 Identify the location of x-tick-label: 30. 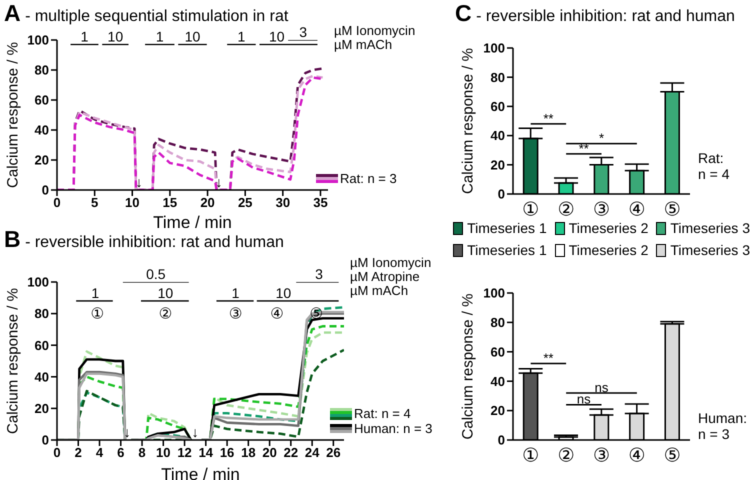
(283, 202).